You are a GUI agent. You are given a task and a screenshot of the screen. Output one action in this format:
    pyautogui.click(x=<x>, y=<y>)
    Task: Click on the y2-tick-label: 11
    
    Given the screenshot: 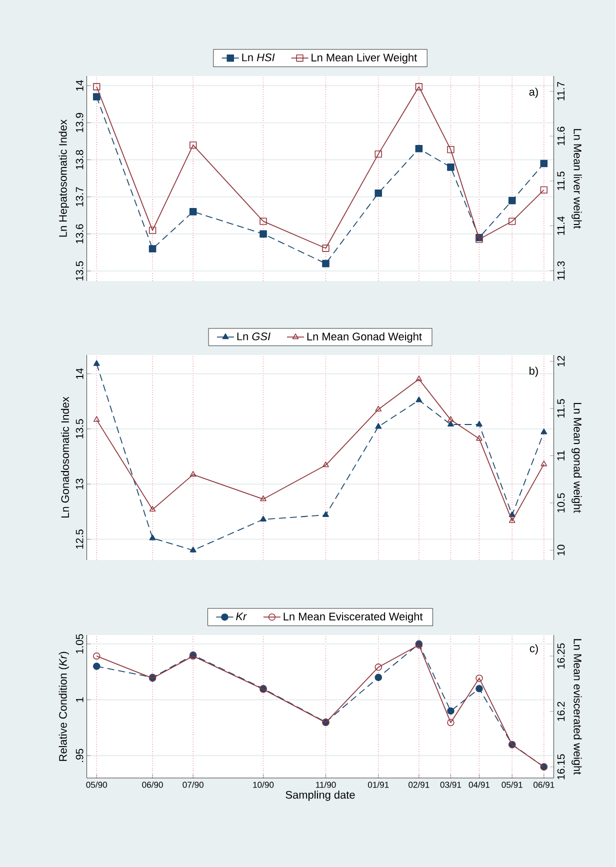 What is the action you would take?
    pyautogui.click(x=561, y=455)
    